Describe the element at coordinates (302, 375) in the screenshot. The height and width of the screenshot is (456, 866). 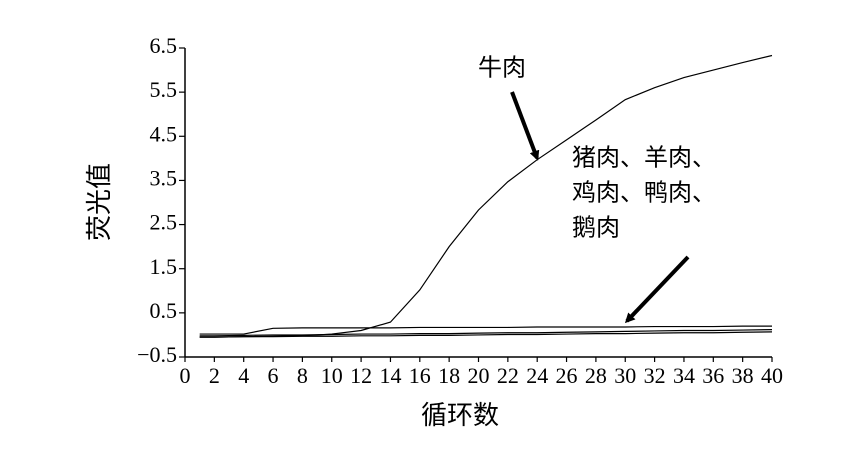
I see `x-tick-label: 8` at that location.